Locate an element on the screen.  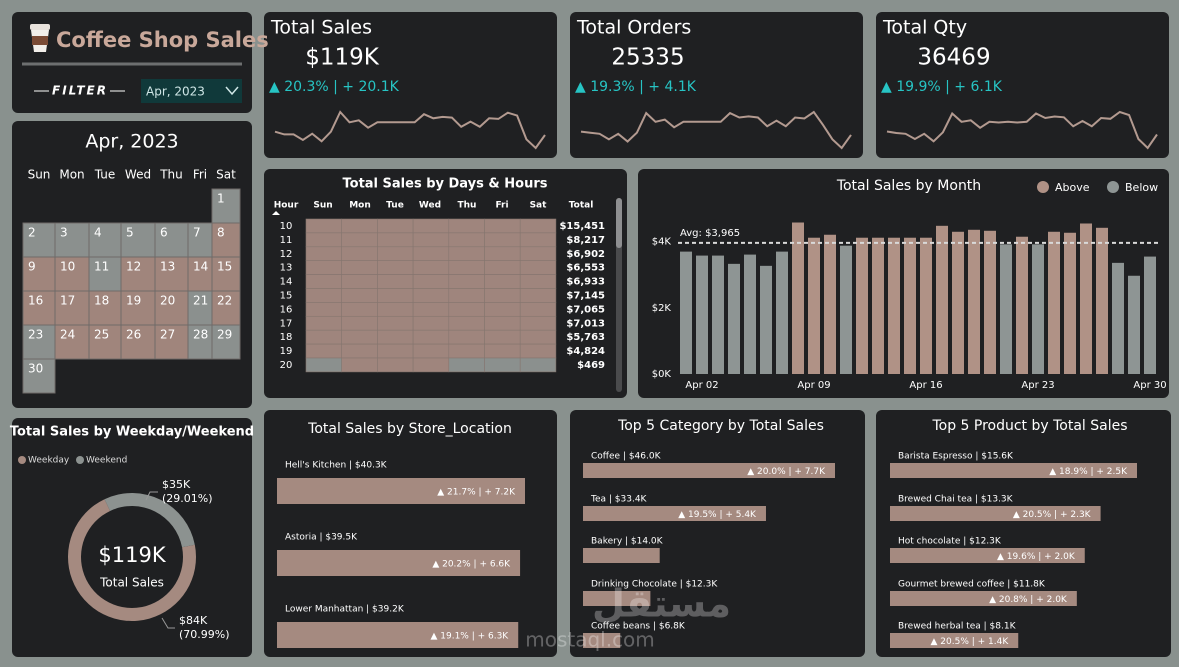
heatmap-total: $6,902 is located at coordinates (585, 254).